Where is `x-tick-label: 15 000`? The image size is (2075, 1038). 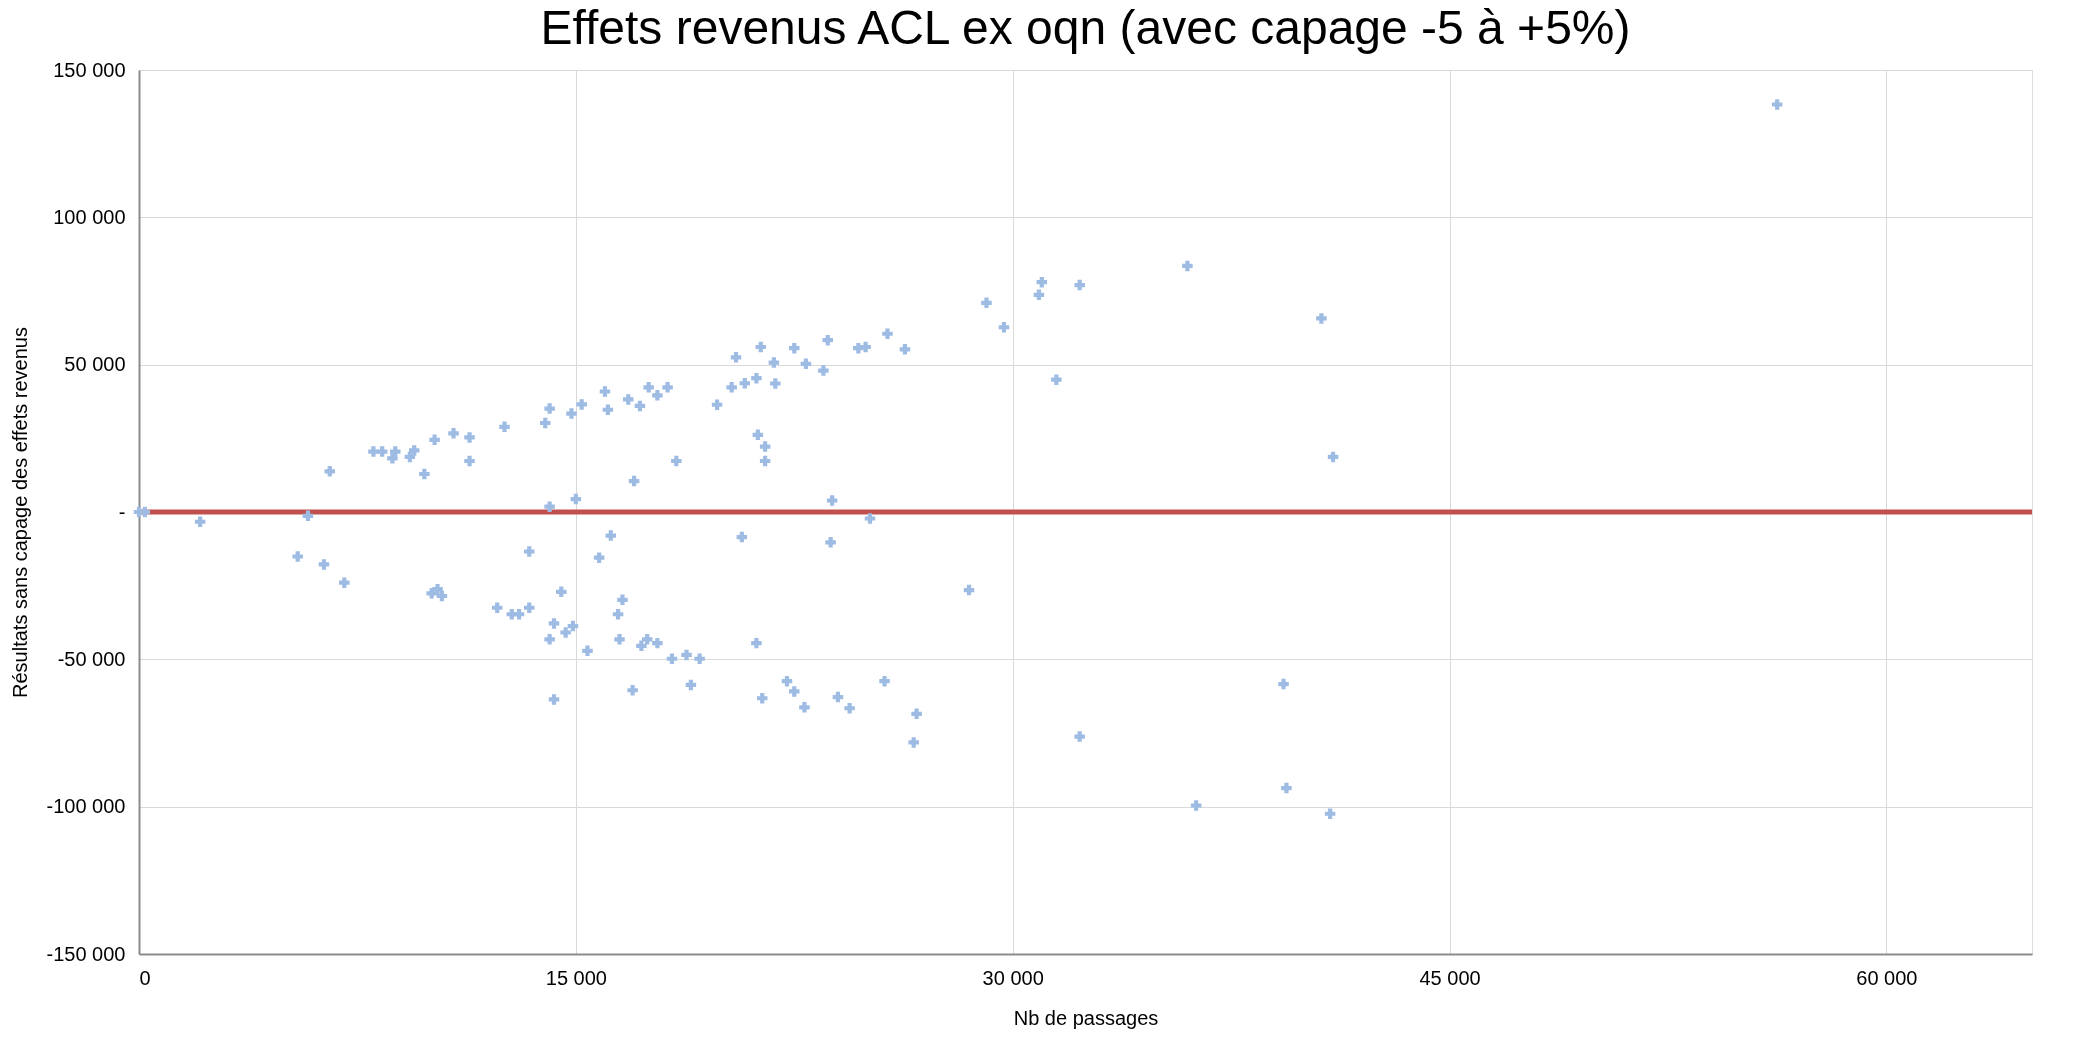 x-tick-label: 15 000 is located at coordinates (576, 977).